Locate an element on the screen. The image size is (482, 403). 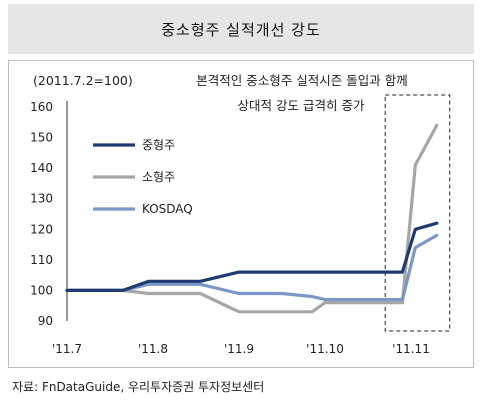
annotation-line-2: 상대적 강도 급격히 증가 is located at coordinates (301, 105).